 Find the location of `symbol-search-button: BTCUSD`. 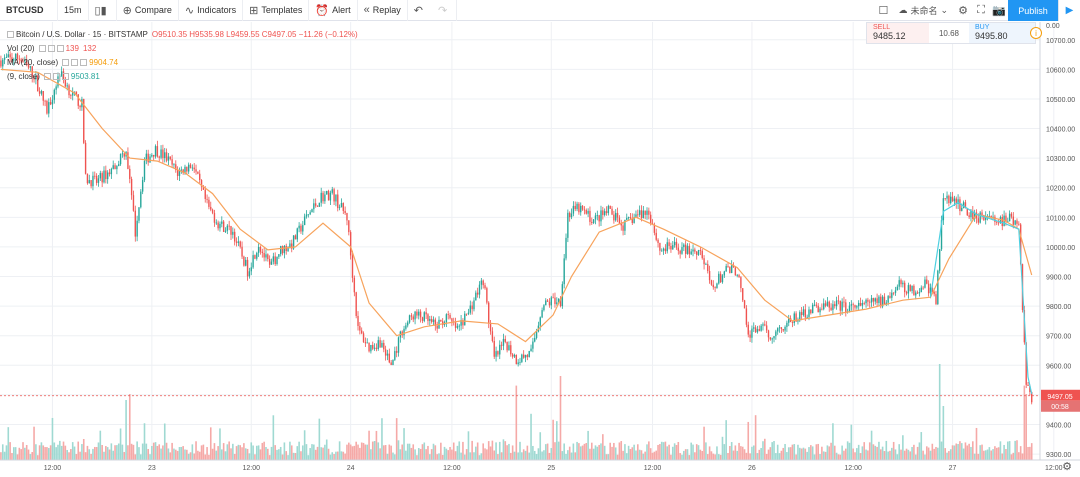

symbol-search-button: BTCUSD is located at coordinates (29, 10).